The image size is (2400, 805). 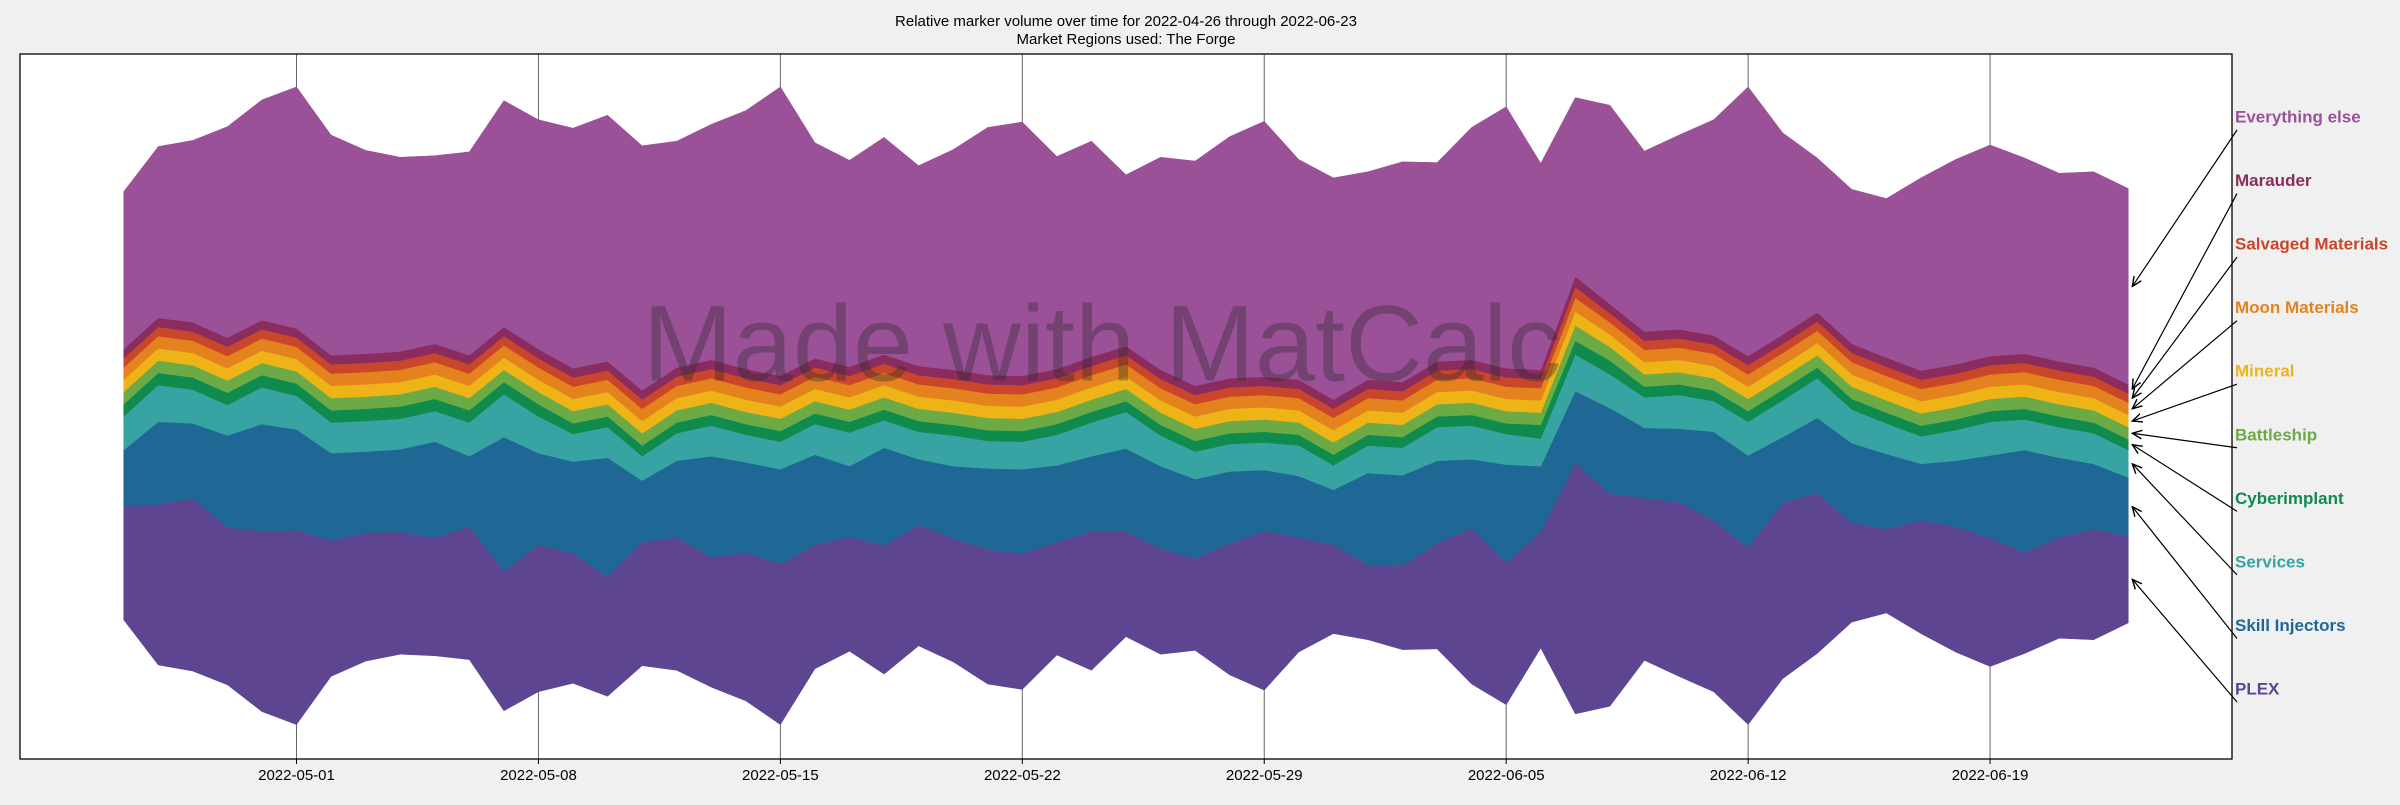 What do you see at coordinates (2297, 307) in the screenshot?
I see `legend-label: Moon Materials` at bounding box center [2297, 307].